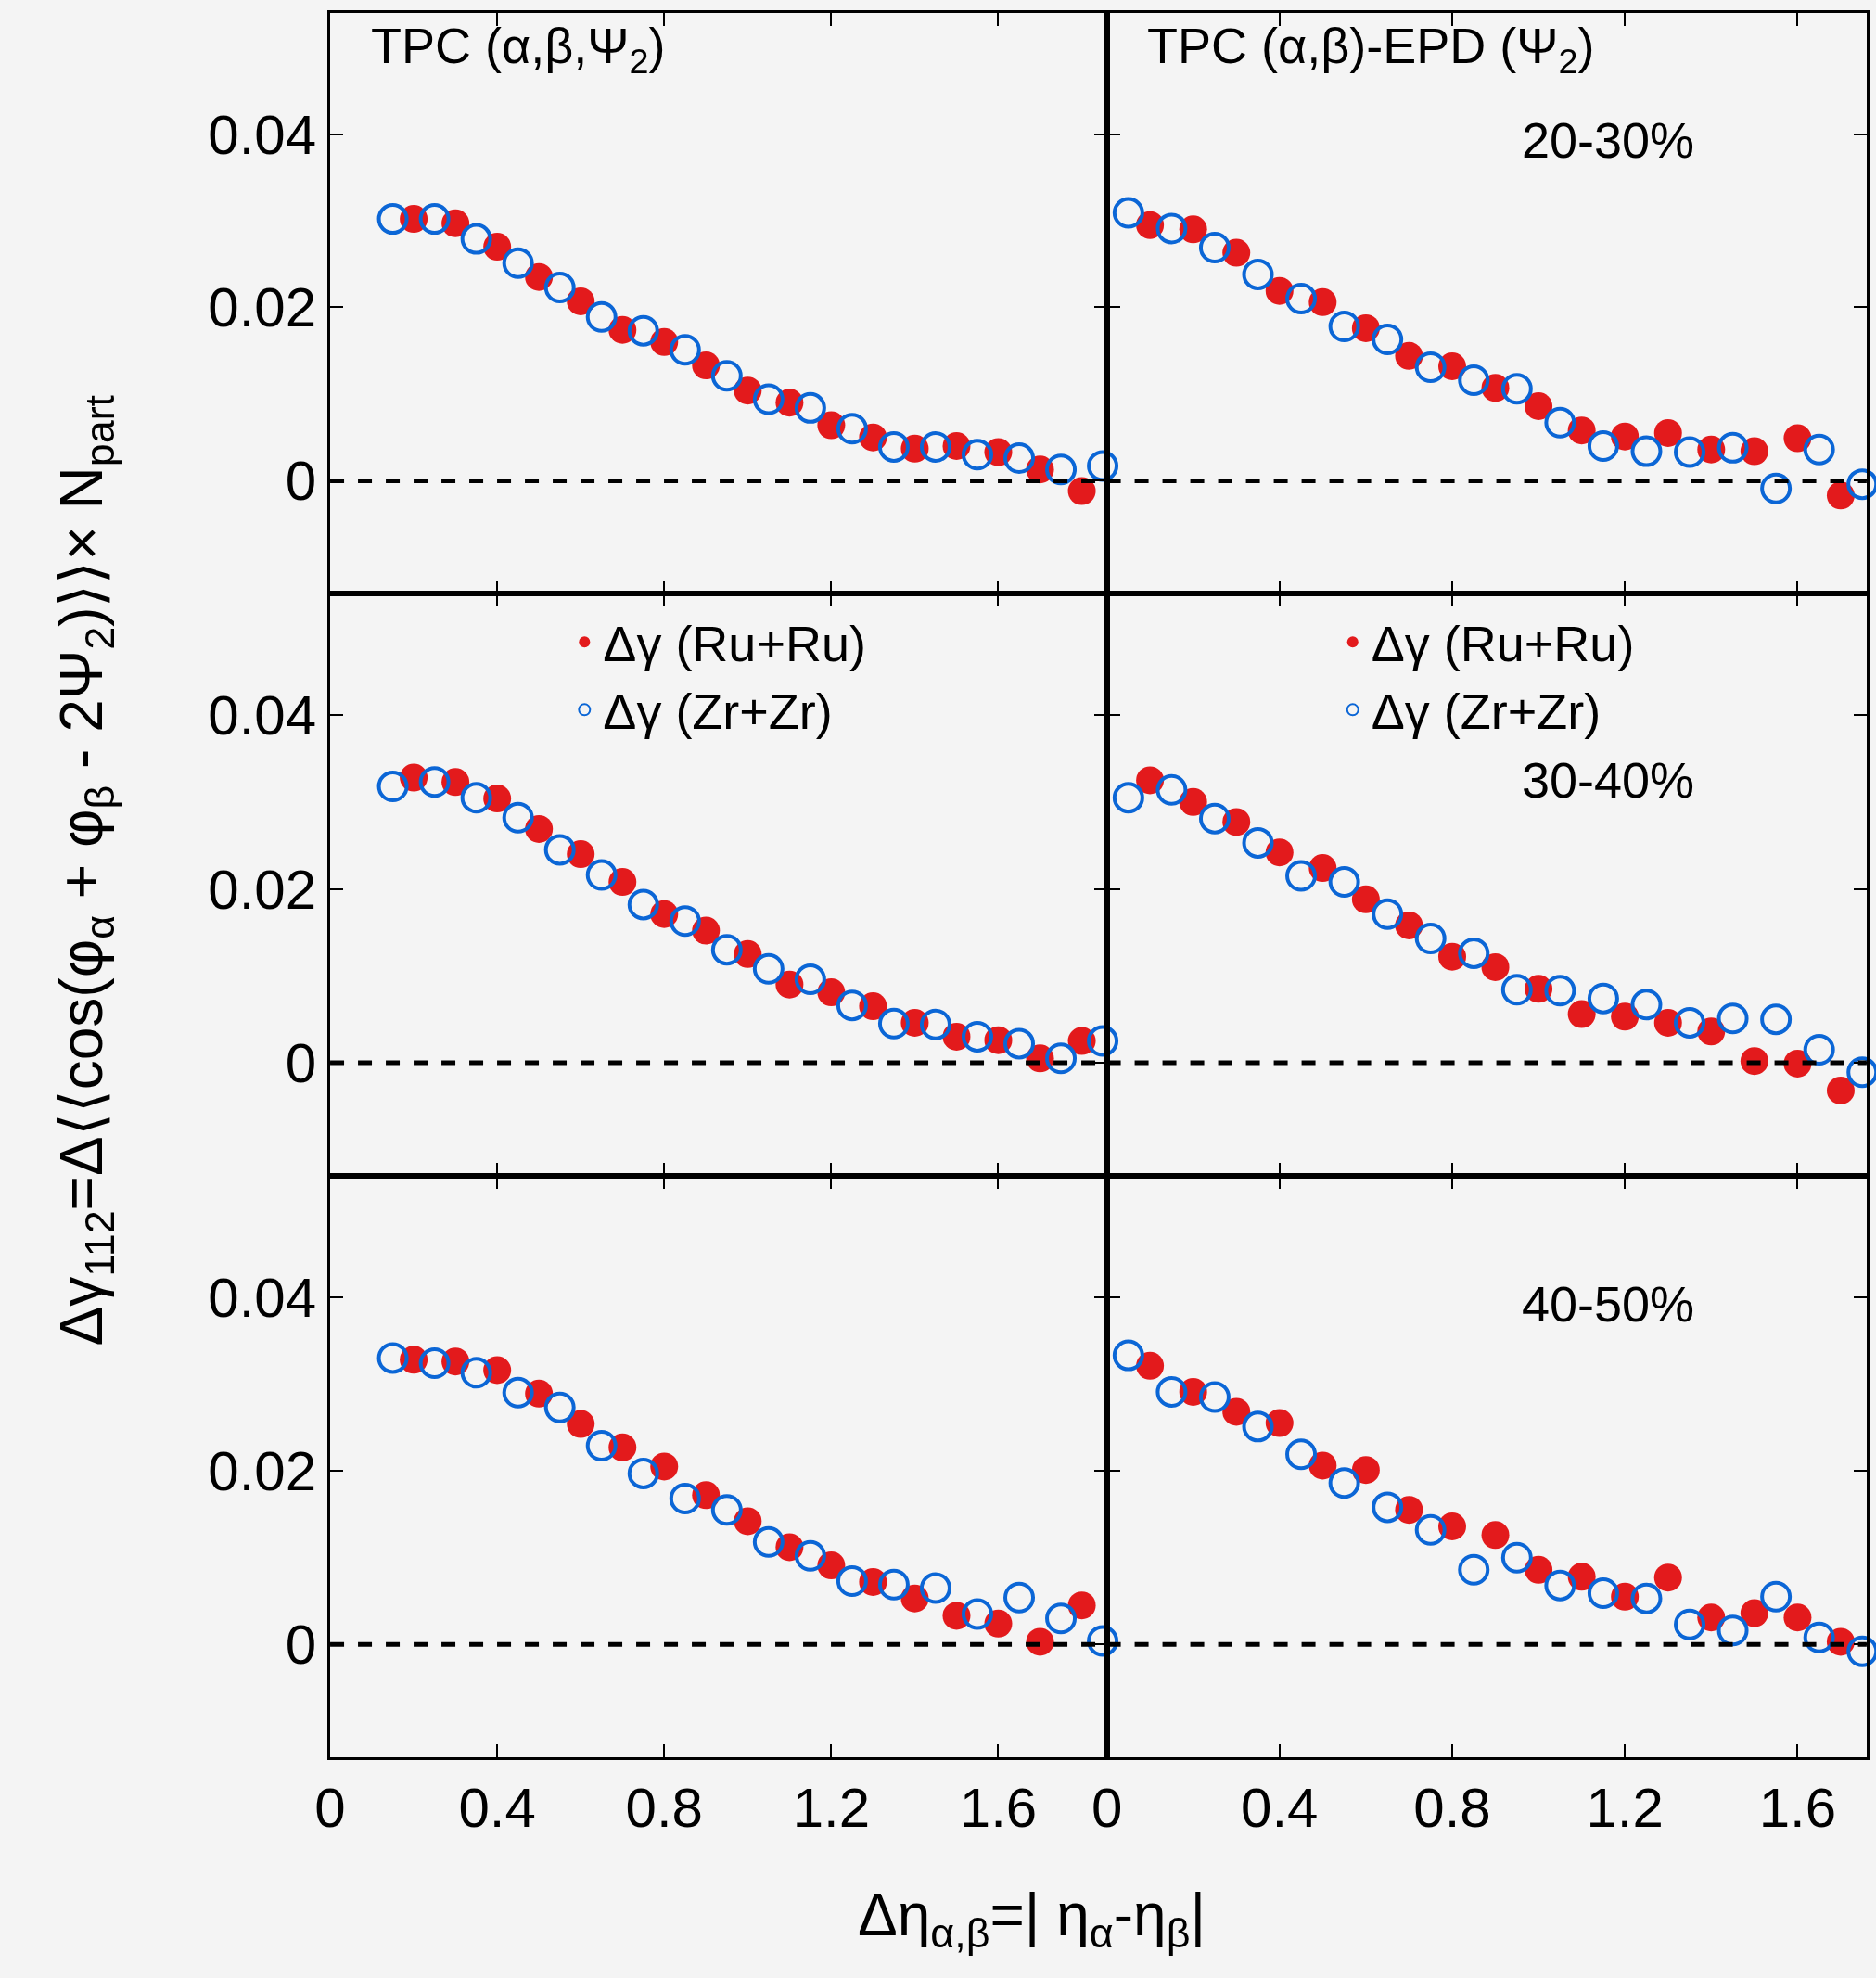 The height and width of the screenshot is (1978, 1876). What do you see at coordinates (518, 50) in the screenshot?
I see `chart-title: TPC (α,β,Ψ$_{2}$)` at bounding box center [518, 50].